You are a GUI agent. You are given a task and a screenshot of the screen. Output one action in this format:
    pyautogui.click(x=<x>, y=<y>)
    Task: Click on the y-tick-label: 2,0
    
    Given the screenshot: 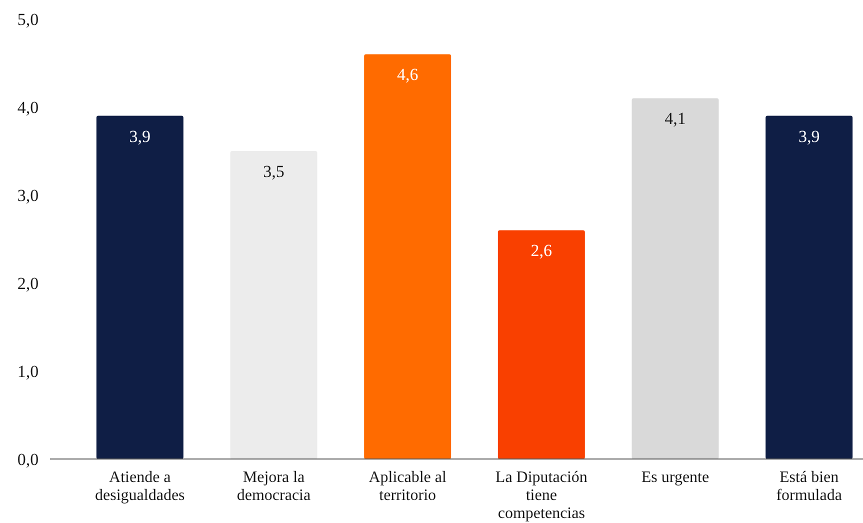 What is the action you would take?
    pyautogui.click(x=28, y=283)
    